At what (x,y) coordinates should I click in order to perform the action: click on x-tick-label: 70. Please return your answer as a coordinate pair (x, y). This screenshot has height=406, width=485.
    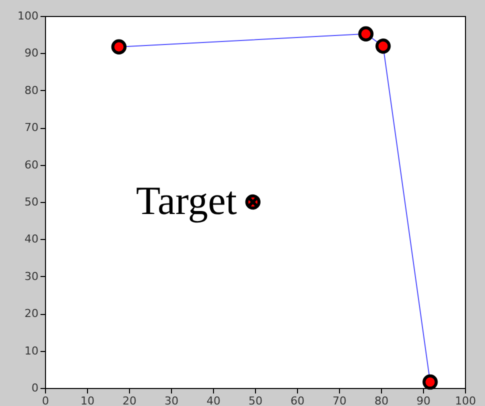
    Looking at the image, I should click on (339, 400).